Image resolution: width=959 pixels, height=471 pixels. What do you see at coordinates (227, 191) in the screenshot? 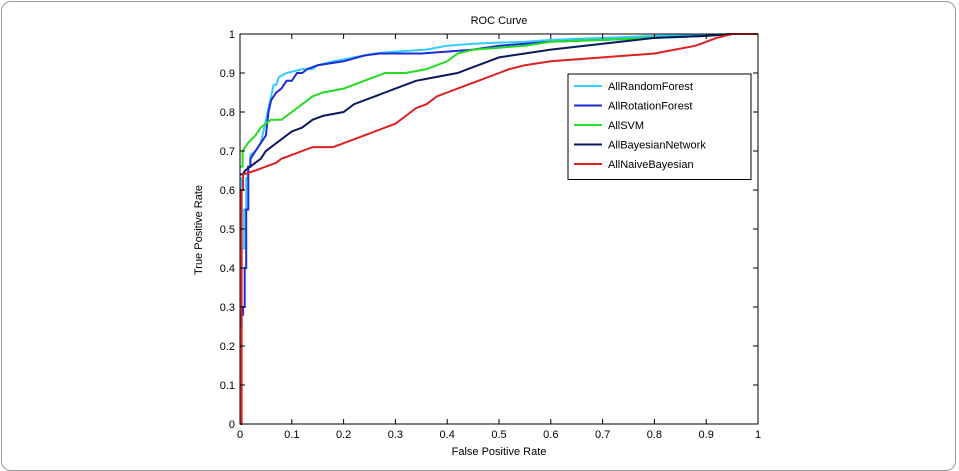
I see `y-tick-label: 0.6` at bounding box center [227, 191].